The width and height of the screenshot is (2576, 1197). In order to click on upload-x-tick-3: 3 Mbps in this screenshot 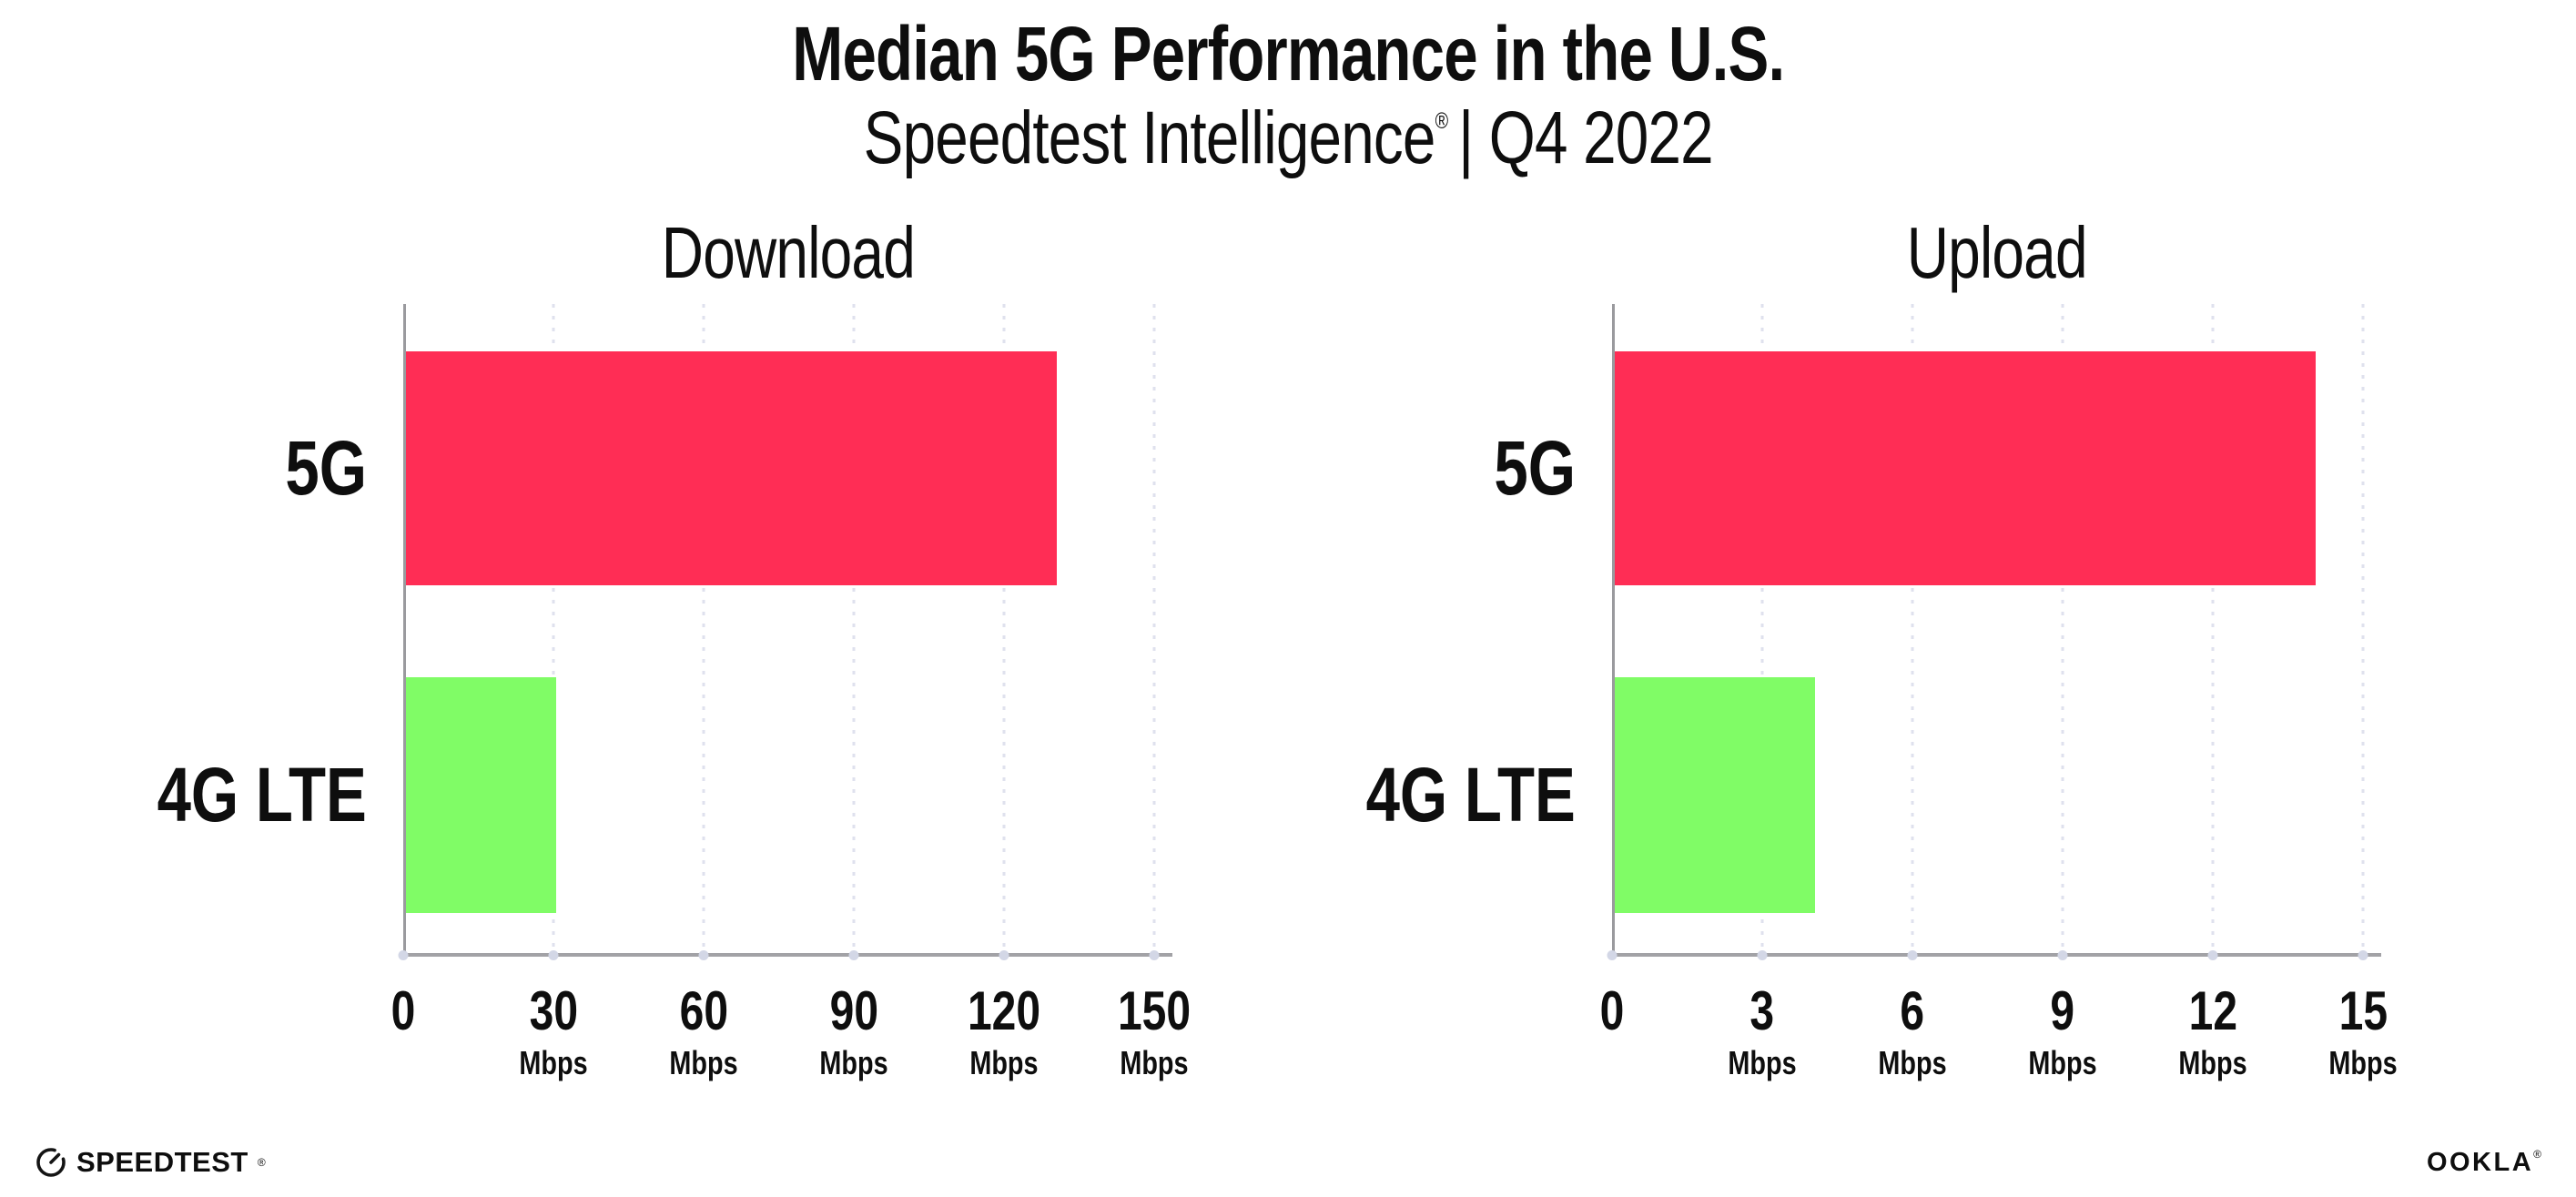, I will do `click(1762, 1018)`.